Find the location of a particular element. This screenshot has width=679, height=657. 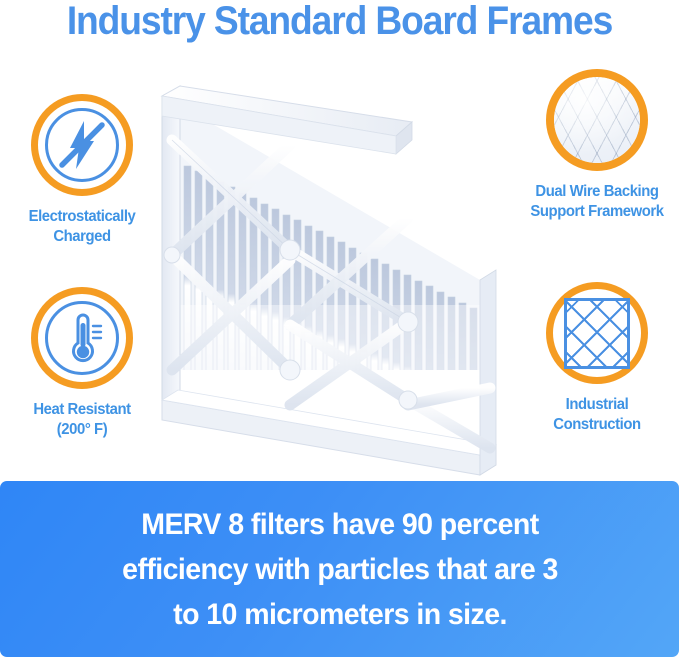

lattice-grid-icon is located at coordinates (597, 333).